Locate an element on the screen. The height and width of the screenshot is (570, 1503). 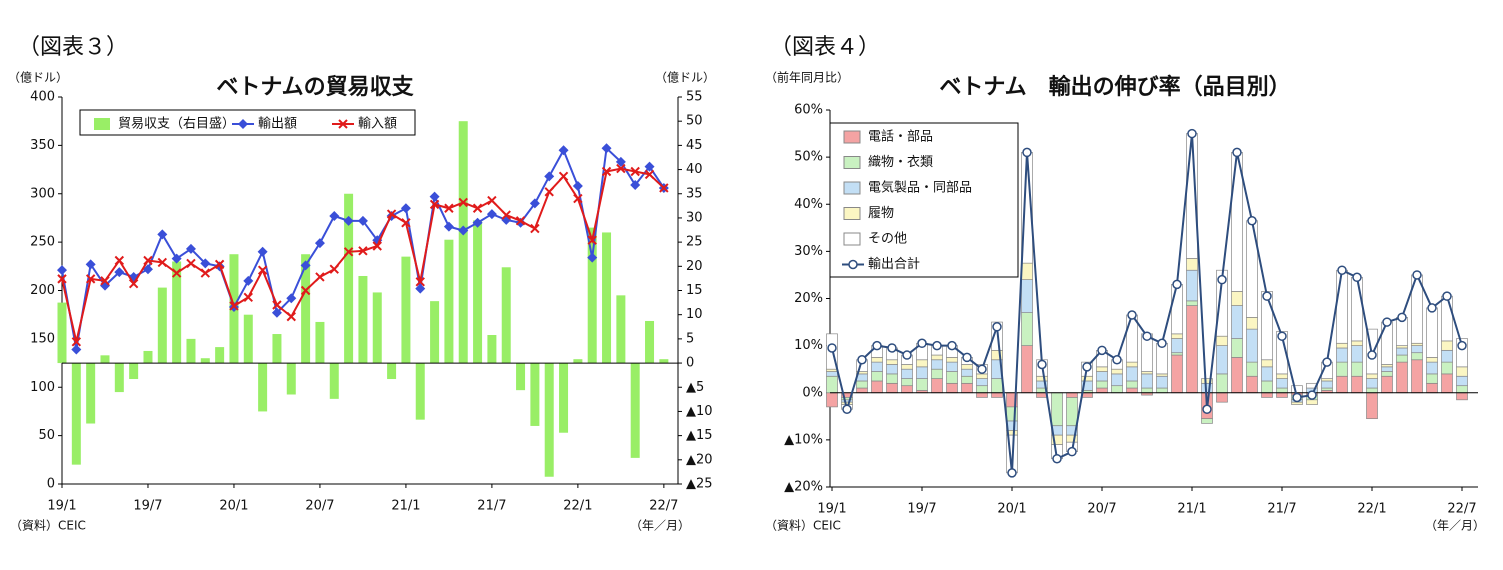
x-tick-label: 20/7 is located at coordinates (1101, 509).